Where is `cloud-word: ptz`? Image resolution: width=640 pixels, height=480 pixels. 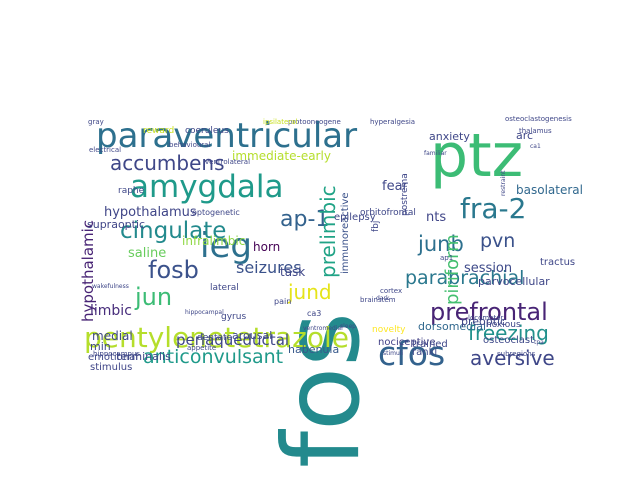
cloud-word: ptz is located at coordinates (476, 156).